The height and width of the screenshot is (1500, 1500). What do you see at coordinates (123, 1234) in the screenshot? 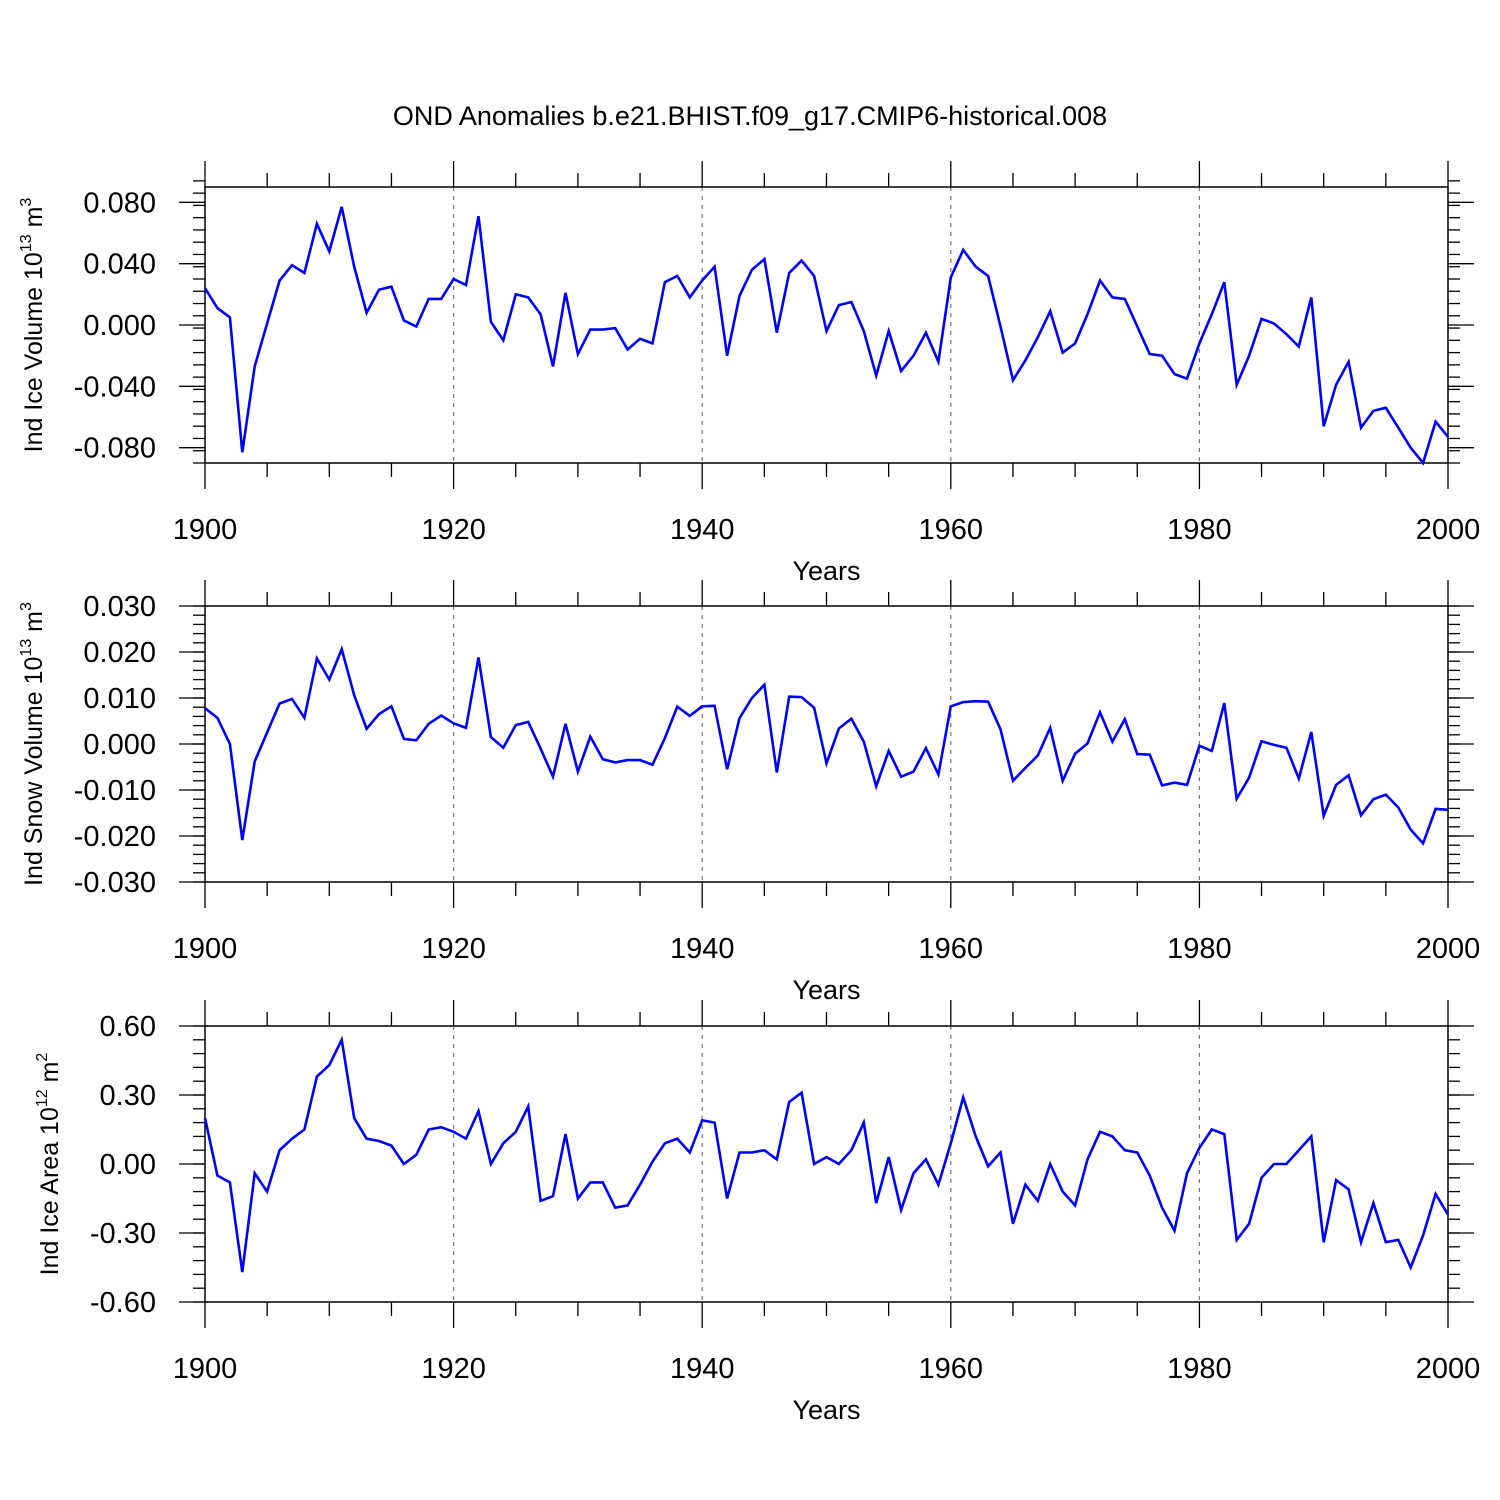
I see `y-tick-label--0.30: -0.30` at bounding box center [123, 1234].